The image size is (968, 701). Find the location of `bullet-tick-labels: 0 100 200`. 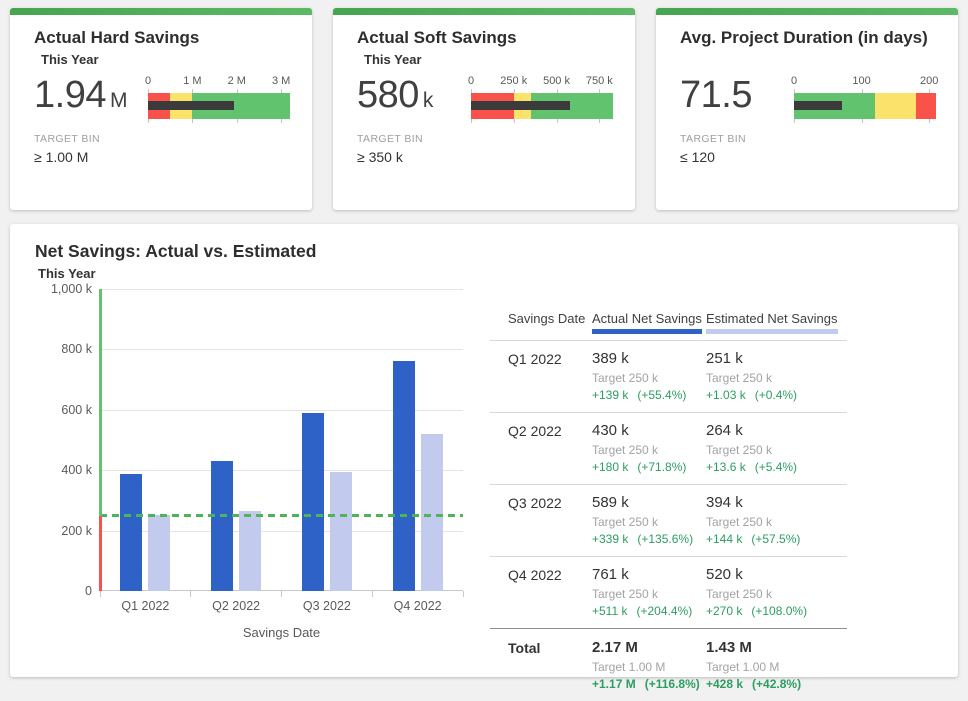

bullet-tick-labels: 0 100 200 is located at coordinates (864, 82).